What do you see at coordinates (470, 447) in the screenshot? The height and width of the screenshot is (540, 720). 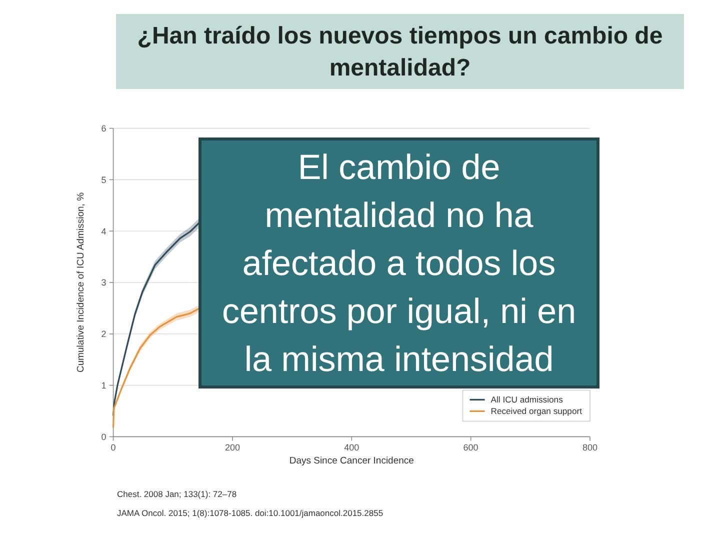 I see `x-tick-label: 600` at bounding box center [470, 447].